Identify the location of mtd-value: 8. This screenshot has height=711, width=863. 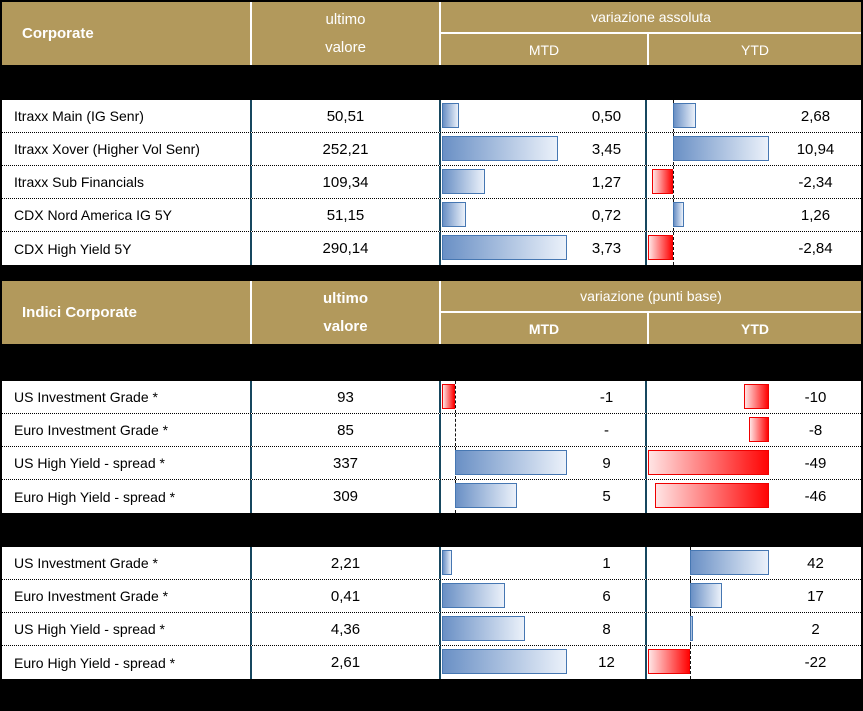
(606, 629).